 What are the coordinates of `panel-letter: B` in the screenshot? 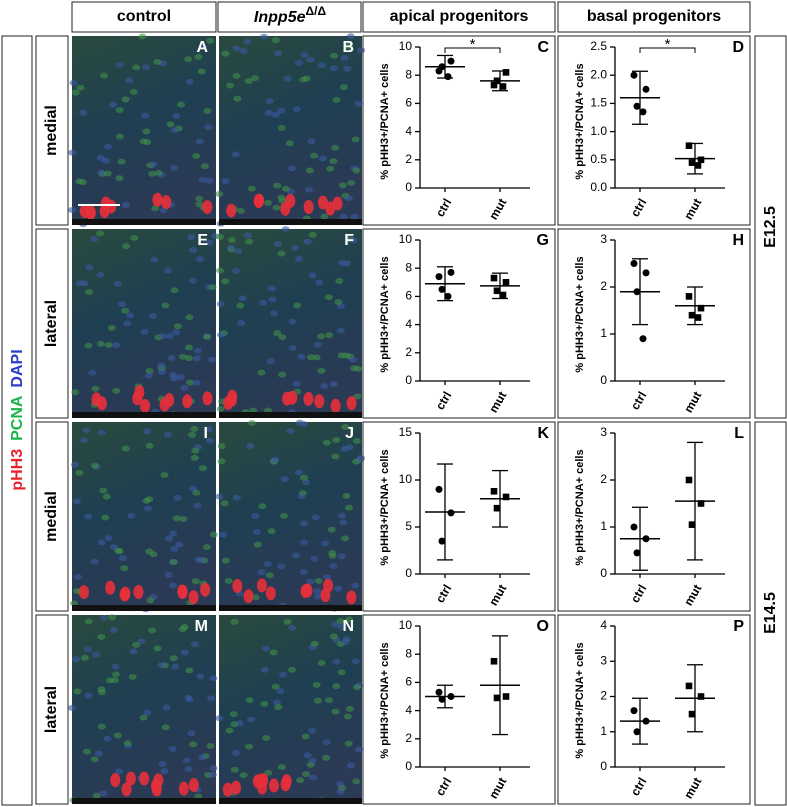 It's located at (348, 47).